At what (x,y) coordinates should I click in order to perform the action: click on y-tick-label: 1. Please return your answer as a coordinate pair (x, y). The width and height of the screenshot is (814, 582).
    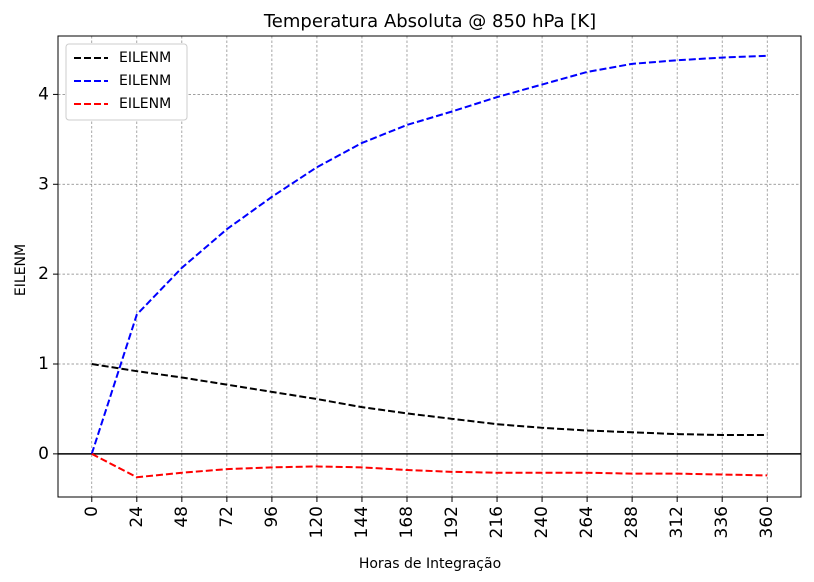
    Looking at the image, I should click on (43, 364).